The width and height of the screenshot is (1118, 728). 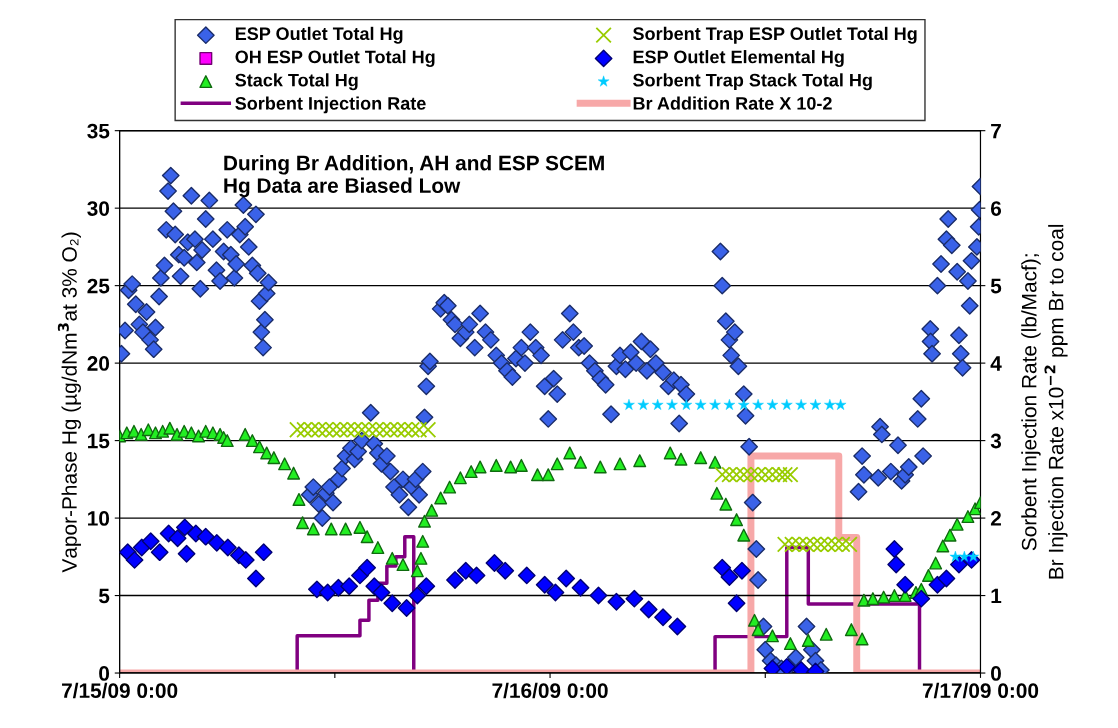 I want to click on y-tick-label: 15, so click(x=99, y=441).